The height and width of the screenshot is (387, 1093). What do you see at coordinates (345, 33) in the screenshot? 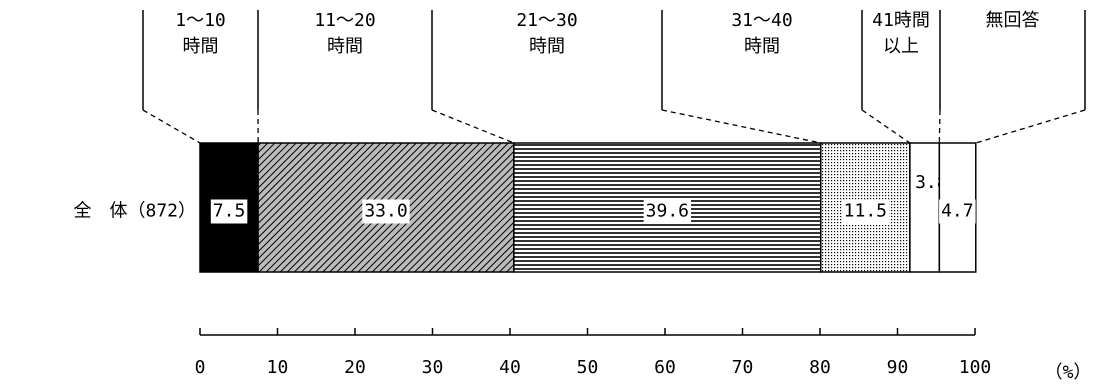
I see `legend-label: 11～20 時間` at bounding box center [345, 33].